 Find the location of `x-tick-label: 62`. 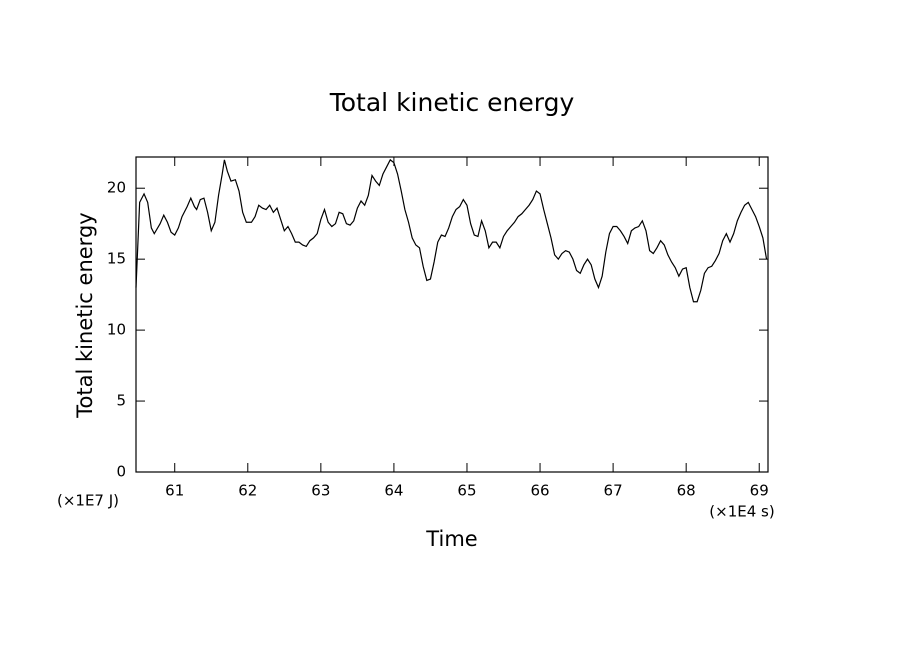

x-tick-label: 62 is located at coordinates (247, 491).